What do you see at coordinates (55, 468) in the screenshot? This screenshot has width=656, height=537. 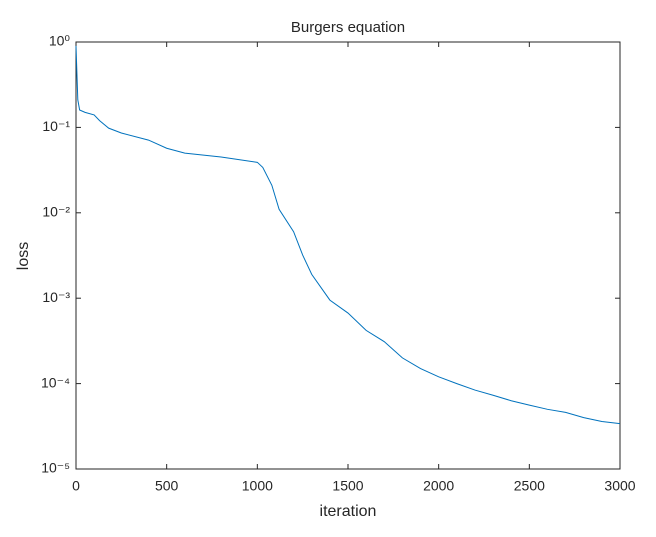 I see `y-tick-label: 10⁻⁵` at bounding box center [55, 468].